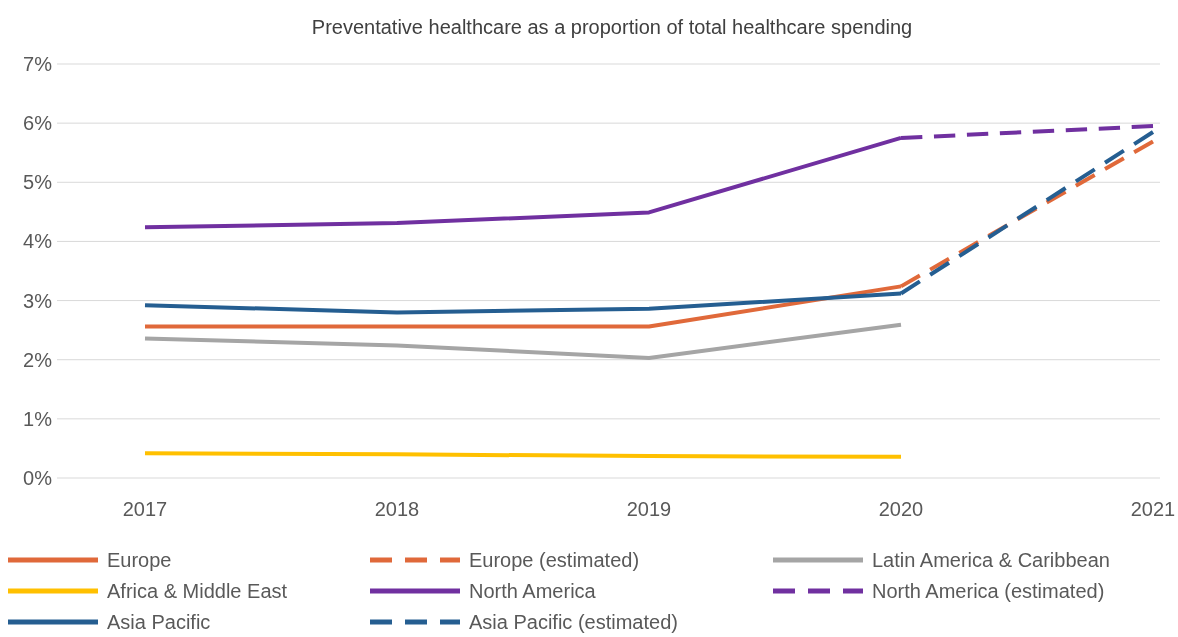 The width and height of the screenshot is (1178, 637). Describe the element at coordinates (38, 64) in the screenshot. I see `y-tick-label: 7%` at that location.